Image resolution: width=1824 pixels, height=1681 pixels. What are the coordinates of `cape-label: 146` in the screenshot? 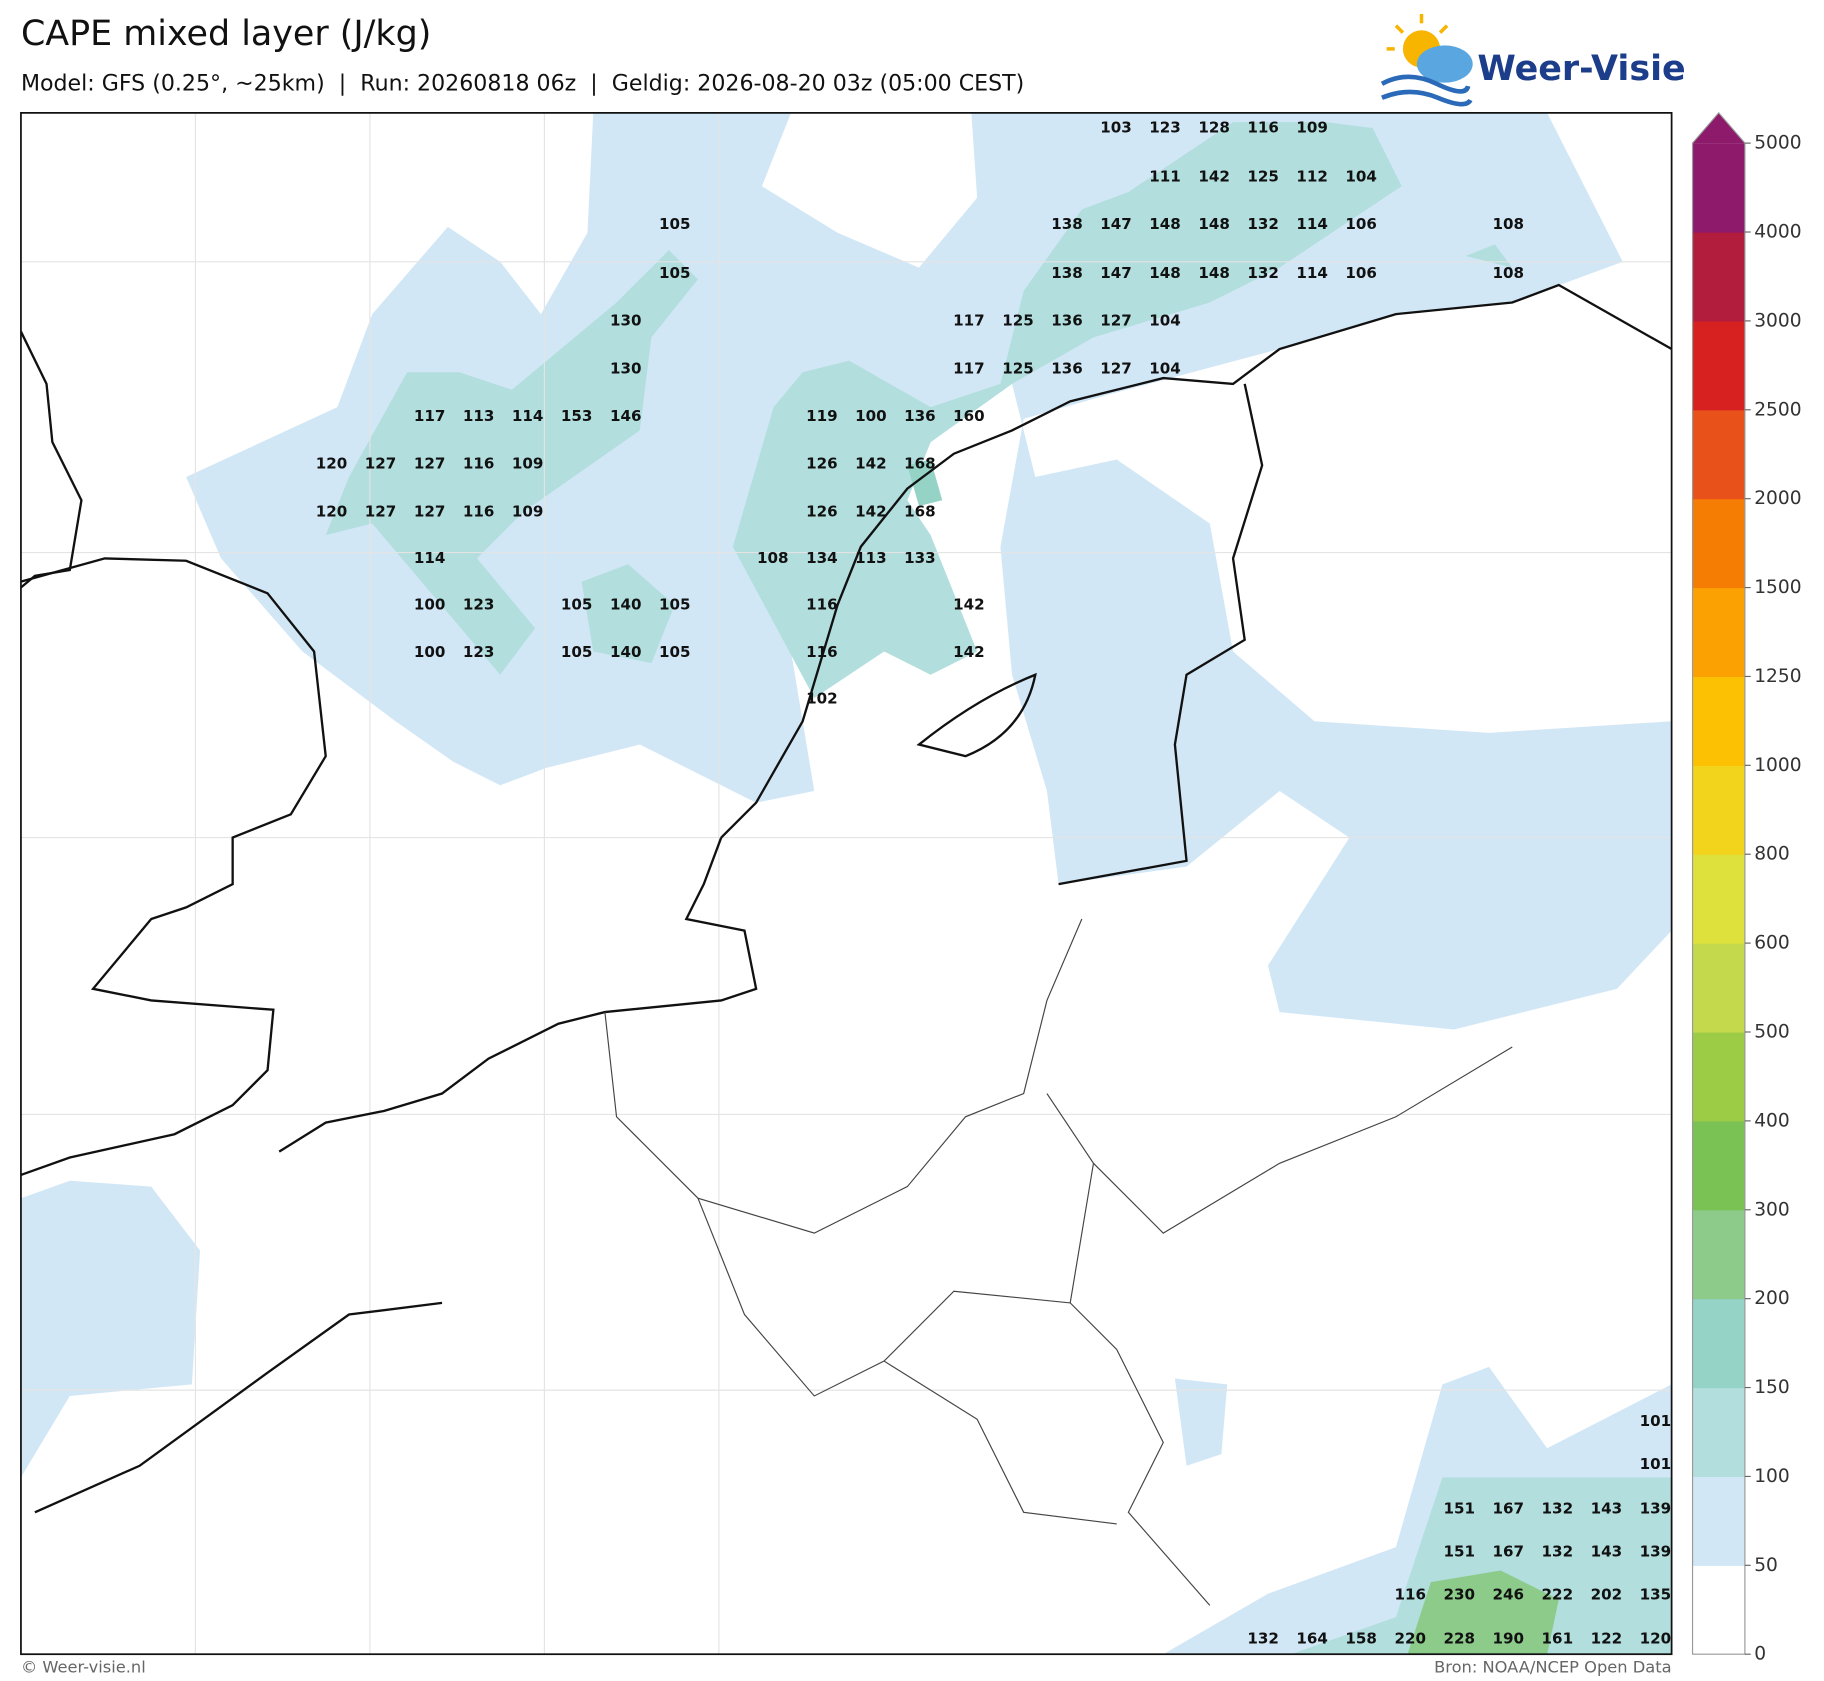 It's located at (626, 416).